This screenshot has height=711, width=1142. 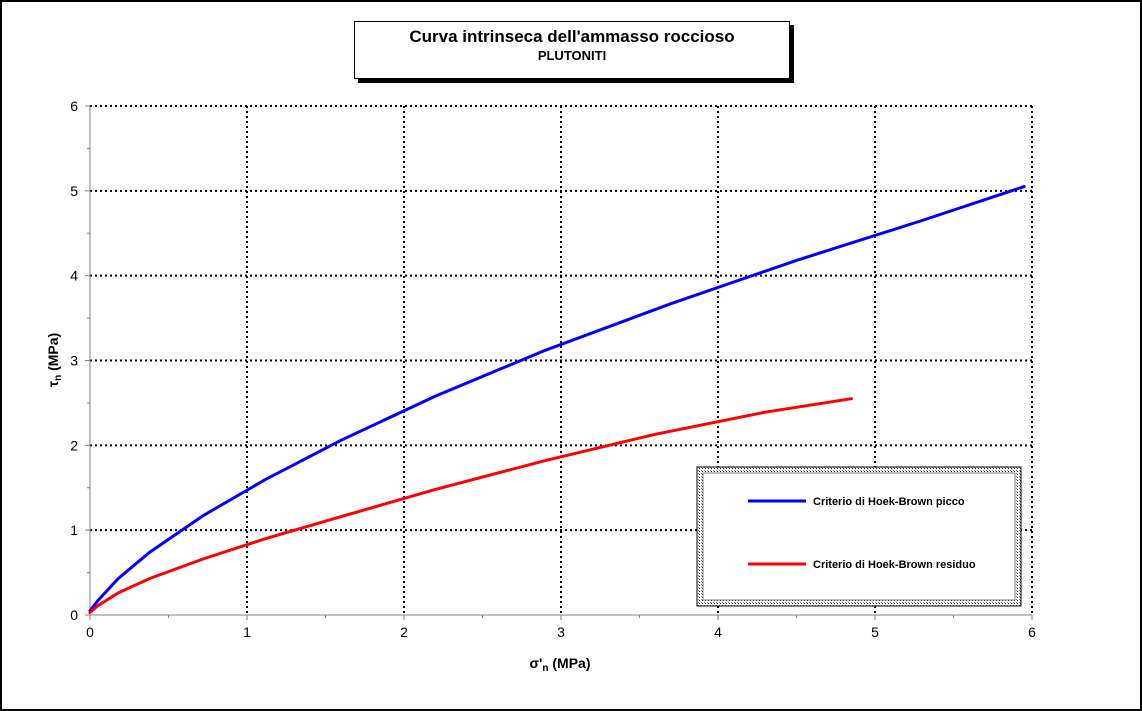 What do you see at coordinates (74, 276) in the screenshot?
I see `y-tick-label: 4` at bounding box center [74, 276].